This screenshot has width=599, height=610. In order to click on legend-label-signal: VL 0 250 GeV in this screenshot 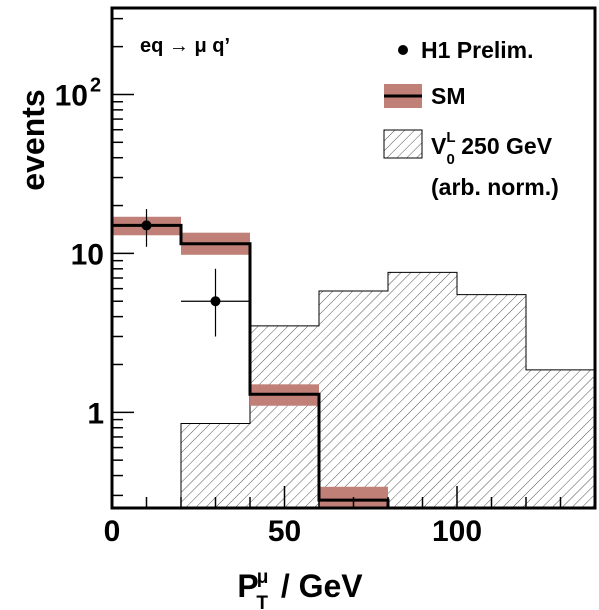, I will do `click(492, 148)`.